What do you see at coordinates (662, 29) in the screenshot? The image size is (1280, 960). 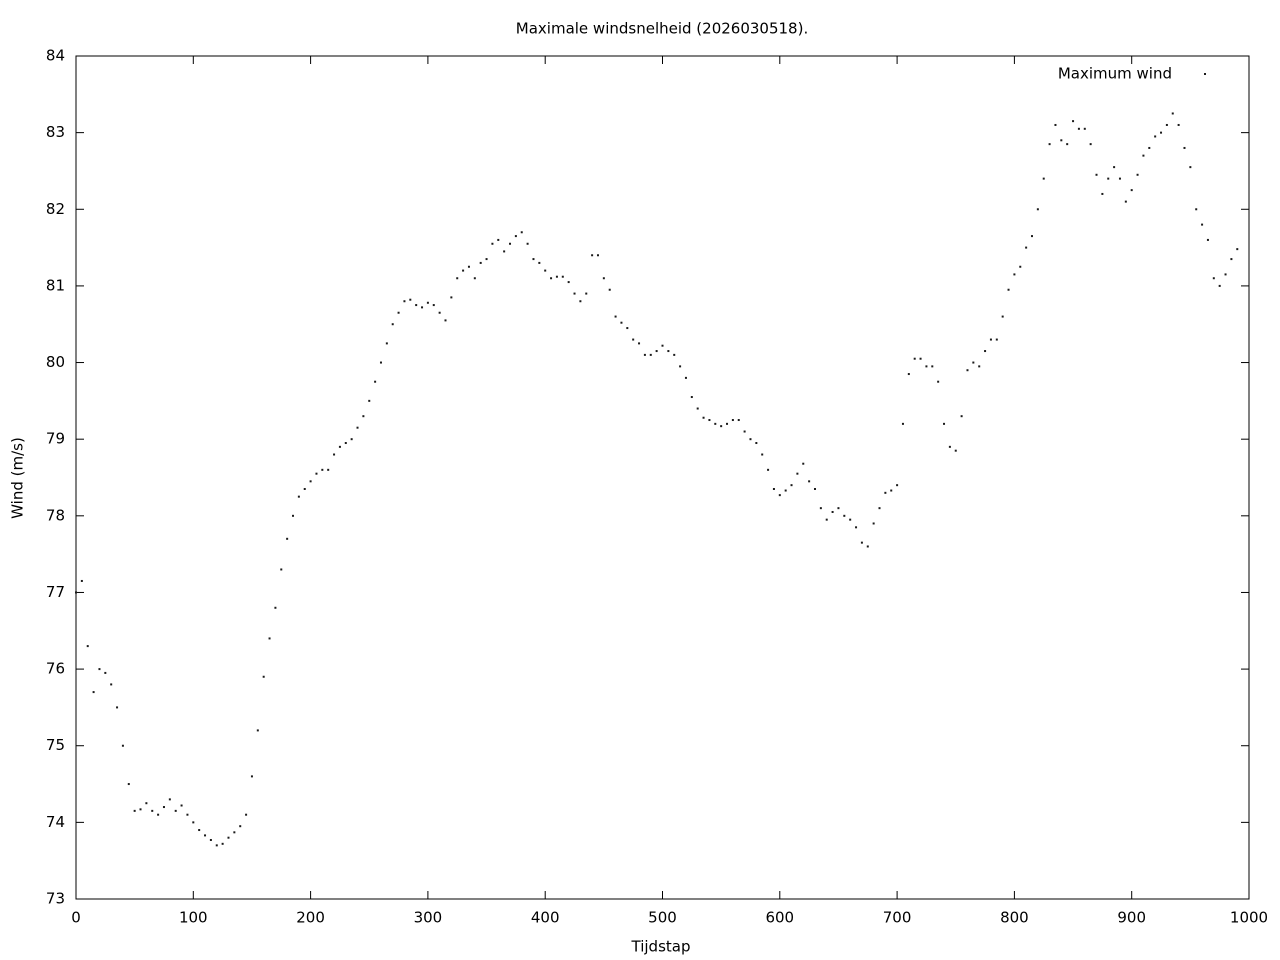 I see `chart-title: Maximale windsnelheid (2026030518).` at bounding box center [662, 29].